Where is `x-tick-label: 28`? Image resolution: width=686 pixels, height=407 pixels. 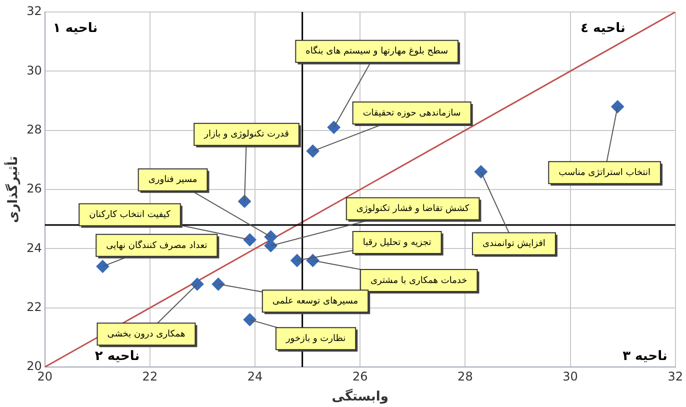 x-tick-label: 28 is located at coordinates (465, 376).